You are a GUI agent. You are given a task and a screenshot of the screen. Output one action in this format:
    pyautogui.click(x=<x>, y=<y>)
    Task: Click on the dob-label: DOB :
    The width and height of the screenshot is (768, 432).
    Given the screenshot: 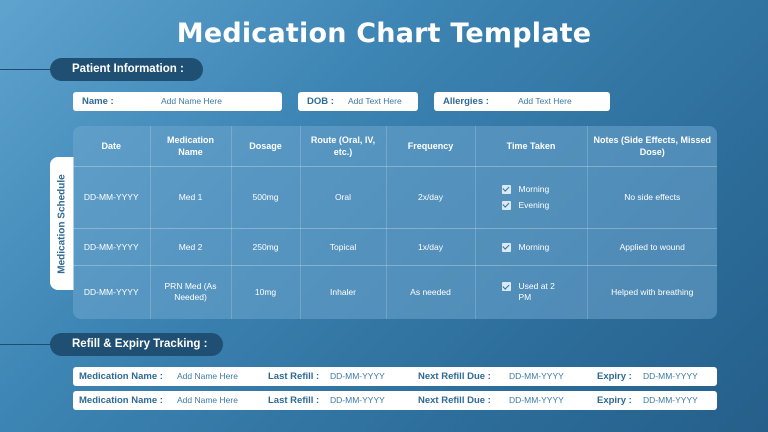 What is the action you would take?
    pyautogui.click(x=320, y=101)
    